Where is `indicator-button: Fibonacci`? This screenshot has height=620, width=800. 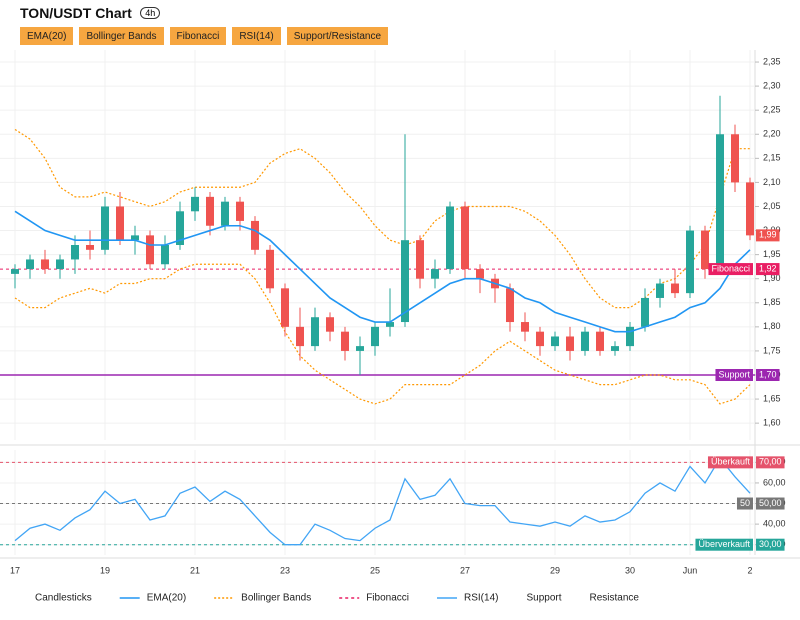
indicator-button: Fibonacci is located at coordinates (198, 36).